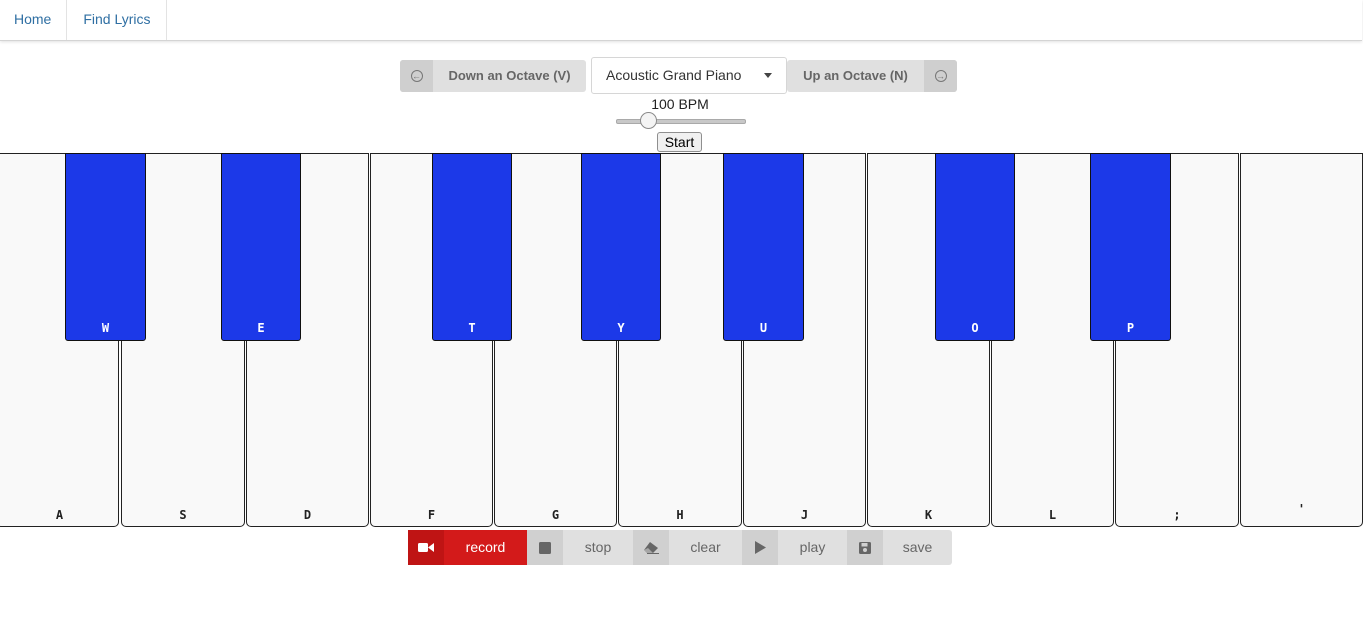 This screenshot has width=1363, height=630. What do you see at coordinates (940, 76) in the screenshot?
I see `arrow-right-circle-icon: →` at bounding box center [940, 76].